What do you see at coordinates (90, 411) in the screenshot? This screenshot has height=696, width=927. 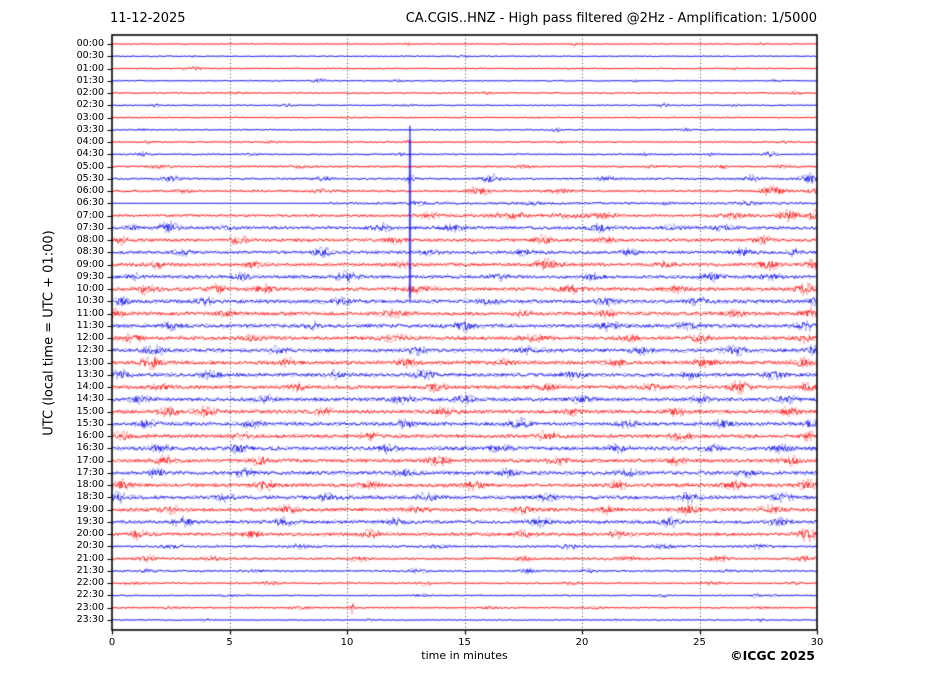 I see `y-tick-label: 15:00` at bounding box center [90, 411].